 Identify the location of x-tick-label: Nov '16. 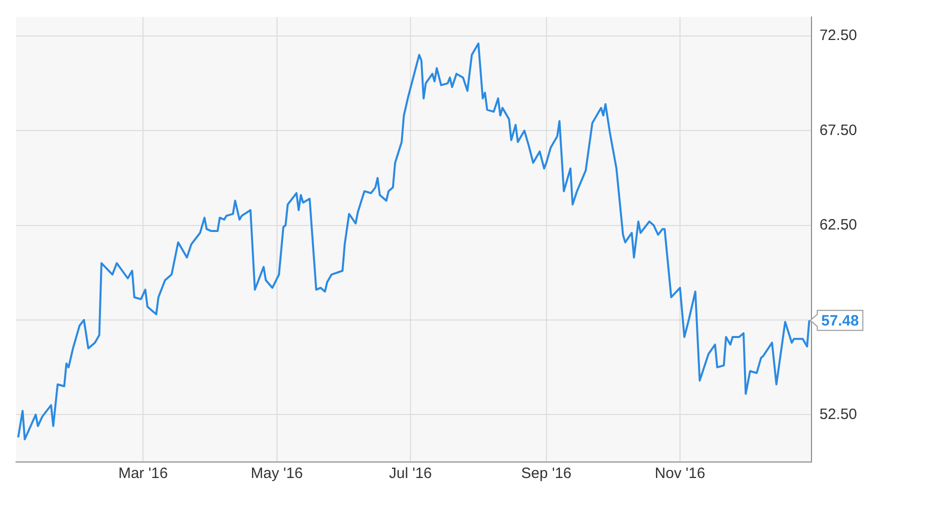
(680, 473).